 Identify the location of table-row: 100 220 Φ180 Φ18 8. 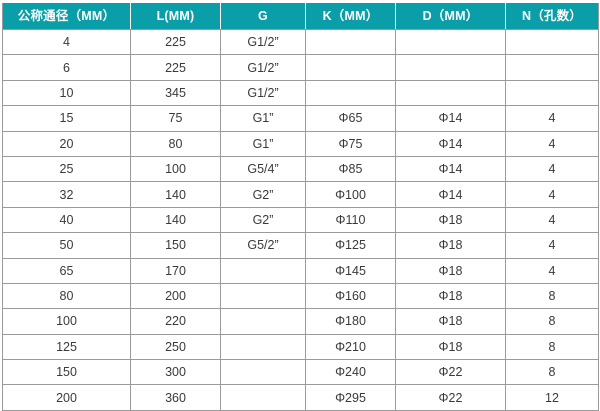
(300, 321).